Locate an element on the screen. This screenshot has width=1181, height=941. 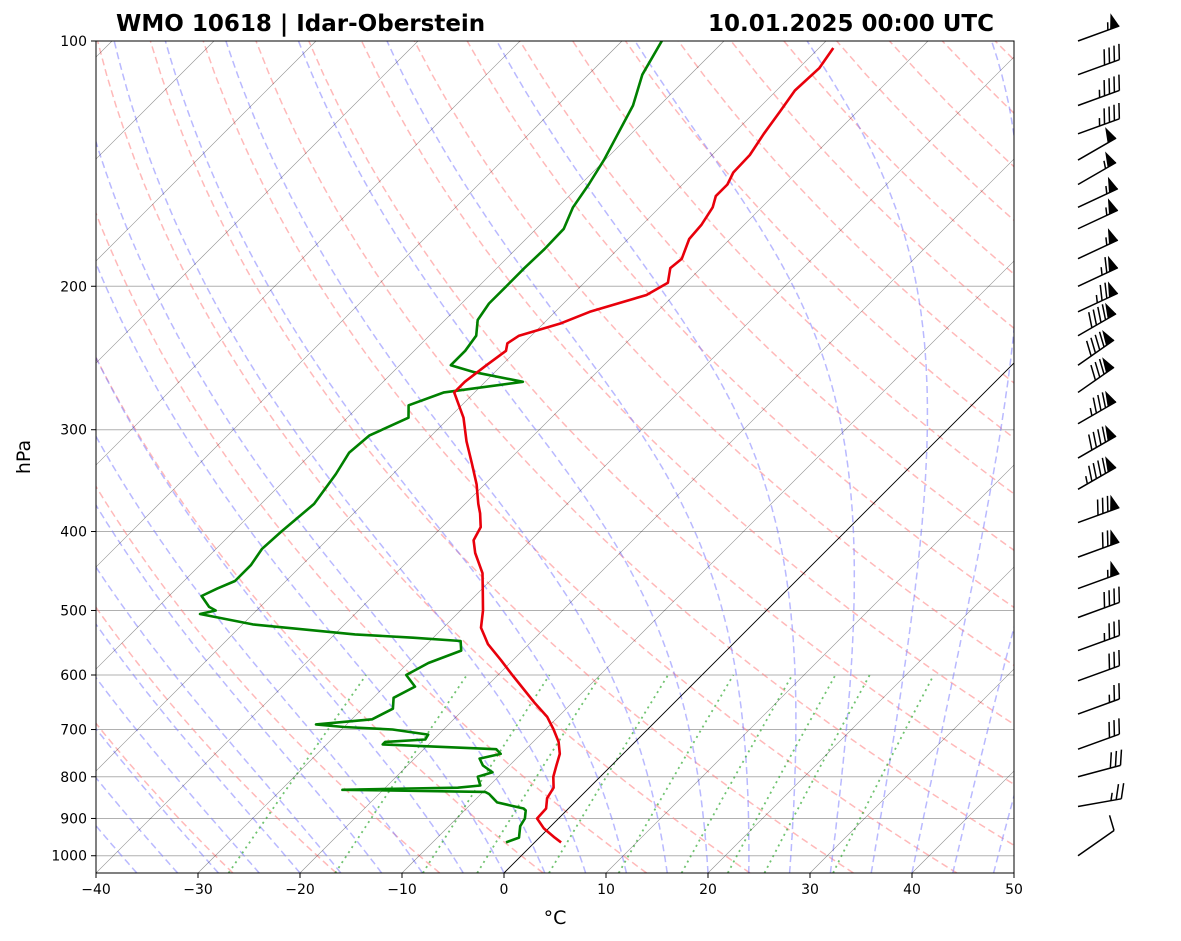
x-tick-label: −20 is located at coordinates (300, 890).